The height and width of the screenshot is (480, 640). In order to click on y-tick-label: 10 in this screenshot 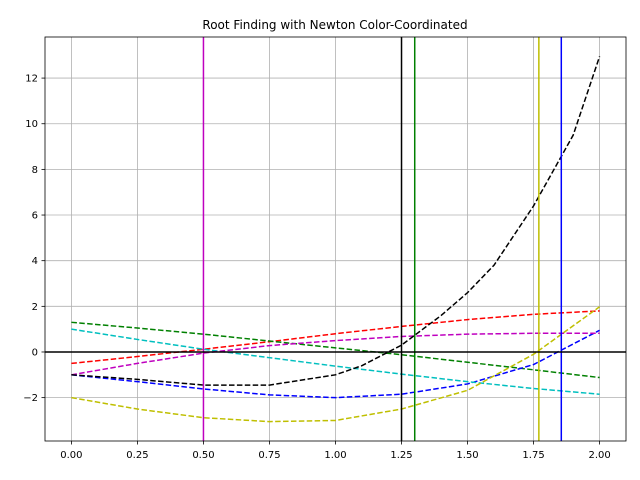, I will do `click(31, 124)`.